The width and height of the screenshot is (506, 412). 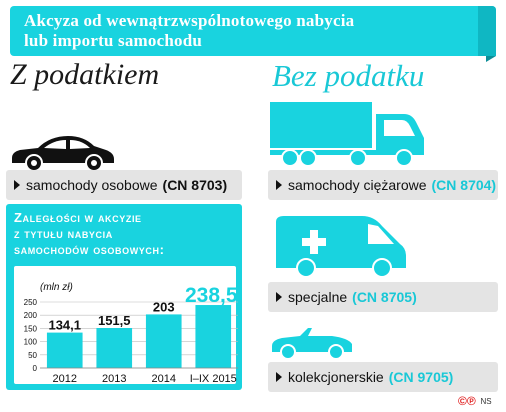 What do you see at coordinates (85, 74) in the screenshot?
I see `taxed-title: Z podatkiem` at bounding box center [85, 74].